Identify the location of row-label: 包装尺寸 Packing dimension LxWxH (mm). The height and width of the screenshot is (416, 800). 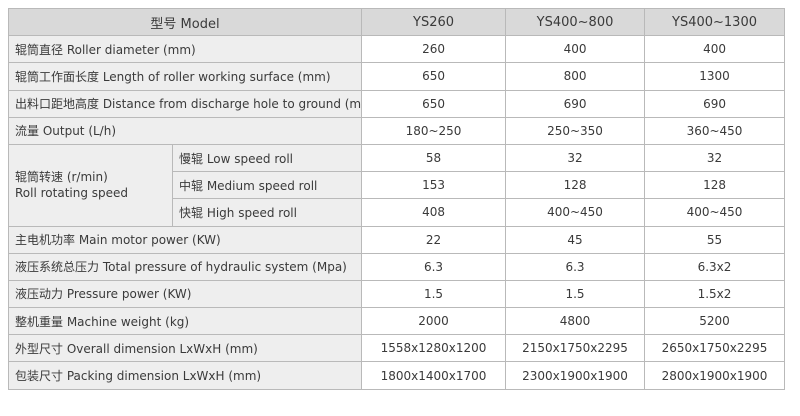
(185, 375).